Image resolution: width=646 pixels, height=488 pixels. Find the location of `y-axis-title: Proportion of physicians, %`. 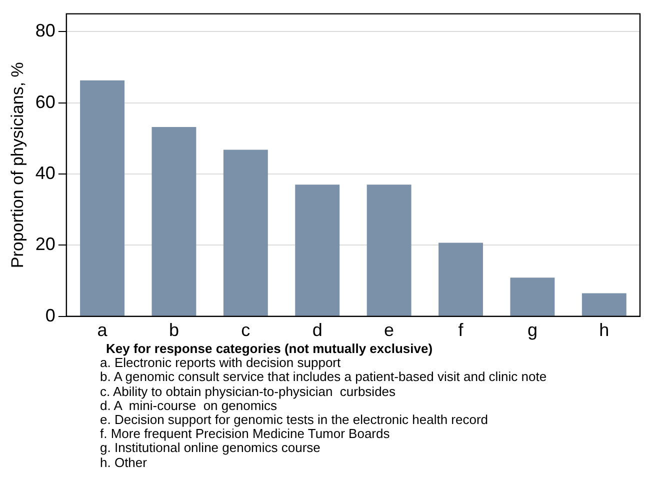

y-axis-title: Proportion of physicians, % is located at coordinates (17, 165).